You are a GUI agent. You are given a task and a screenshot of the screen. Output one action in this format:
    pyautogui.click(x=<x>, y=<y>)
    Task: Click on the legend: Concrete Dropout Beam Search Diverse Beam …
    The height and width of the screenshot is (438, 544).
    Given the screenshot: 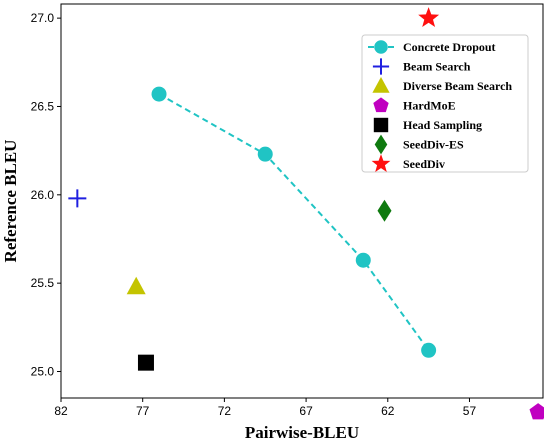 What is the action you would take?
    pyautogui.click(x=445, y=103)
    